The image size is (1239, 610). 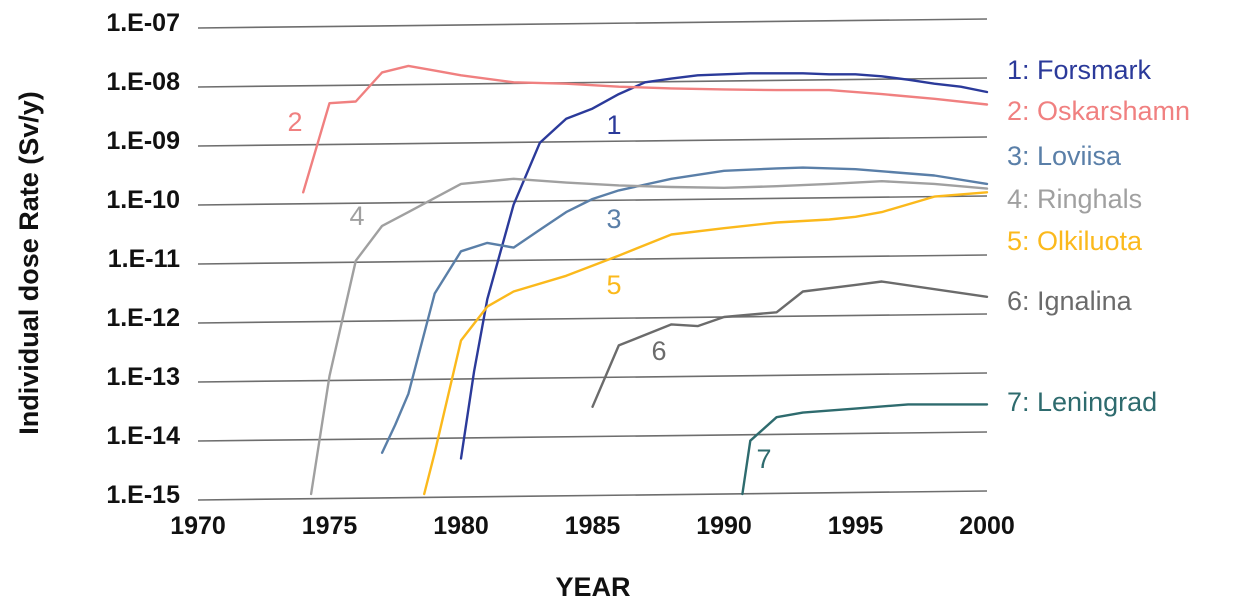 I want to click on y-axis-title: Individual dose Rate (Sv/y), so click(x=29, y=263).